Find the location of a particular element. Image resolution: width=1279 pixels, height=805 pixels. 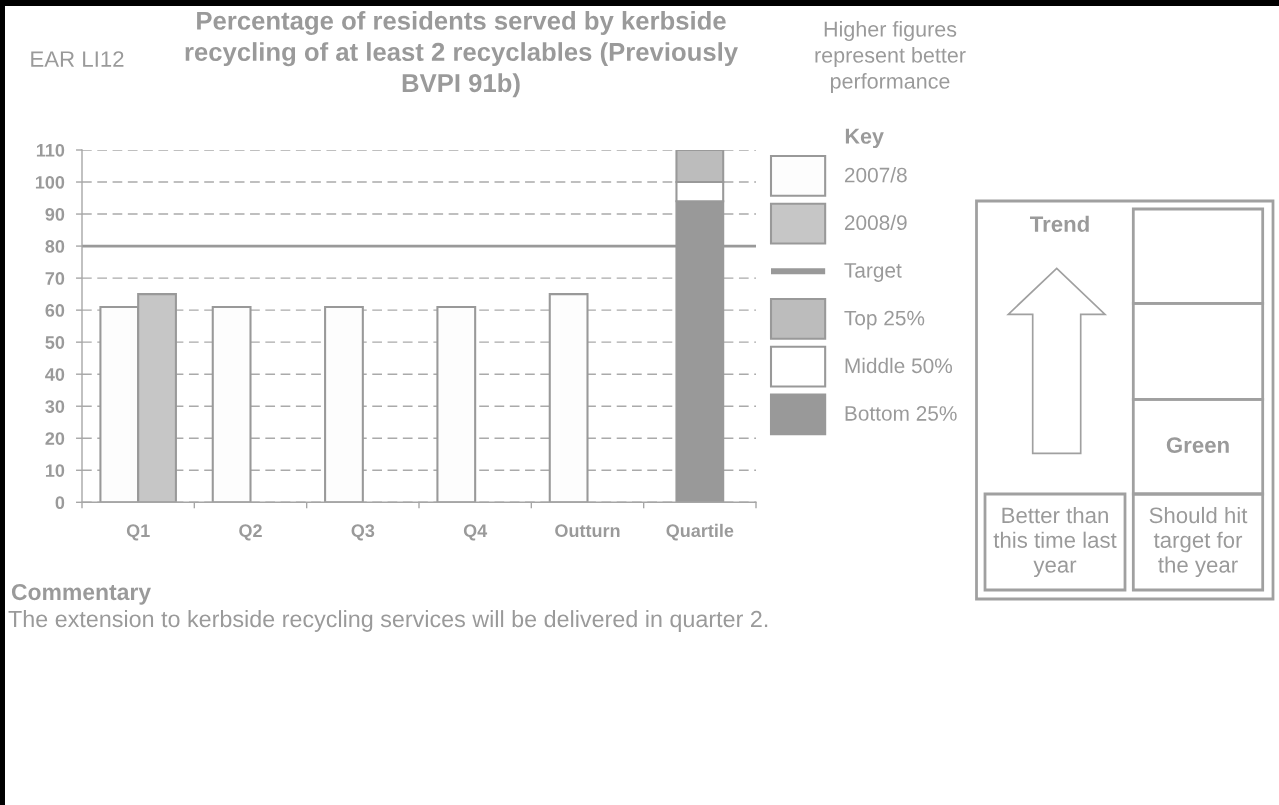

y-tick-label: 110 is located at coordinates (50, 150).